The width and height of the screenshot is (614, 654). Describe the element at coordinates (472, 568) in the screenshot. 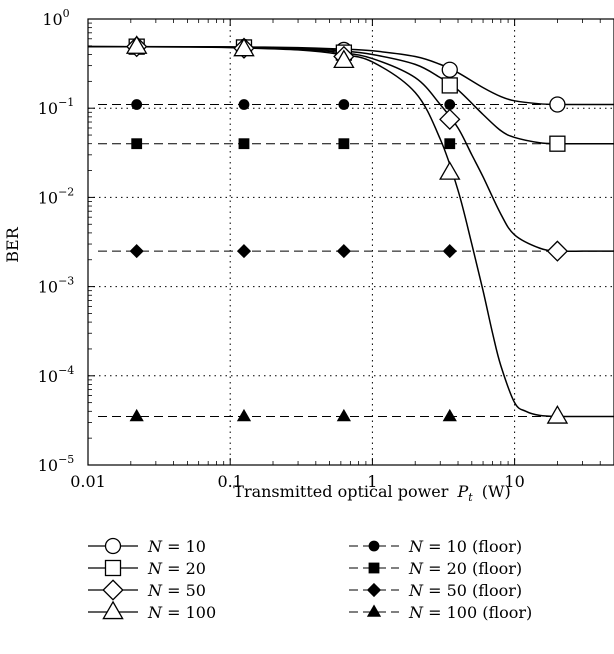

I see `legend-label-text: = 20 (floor)` at that location.